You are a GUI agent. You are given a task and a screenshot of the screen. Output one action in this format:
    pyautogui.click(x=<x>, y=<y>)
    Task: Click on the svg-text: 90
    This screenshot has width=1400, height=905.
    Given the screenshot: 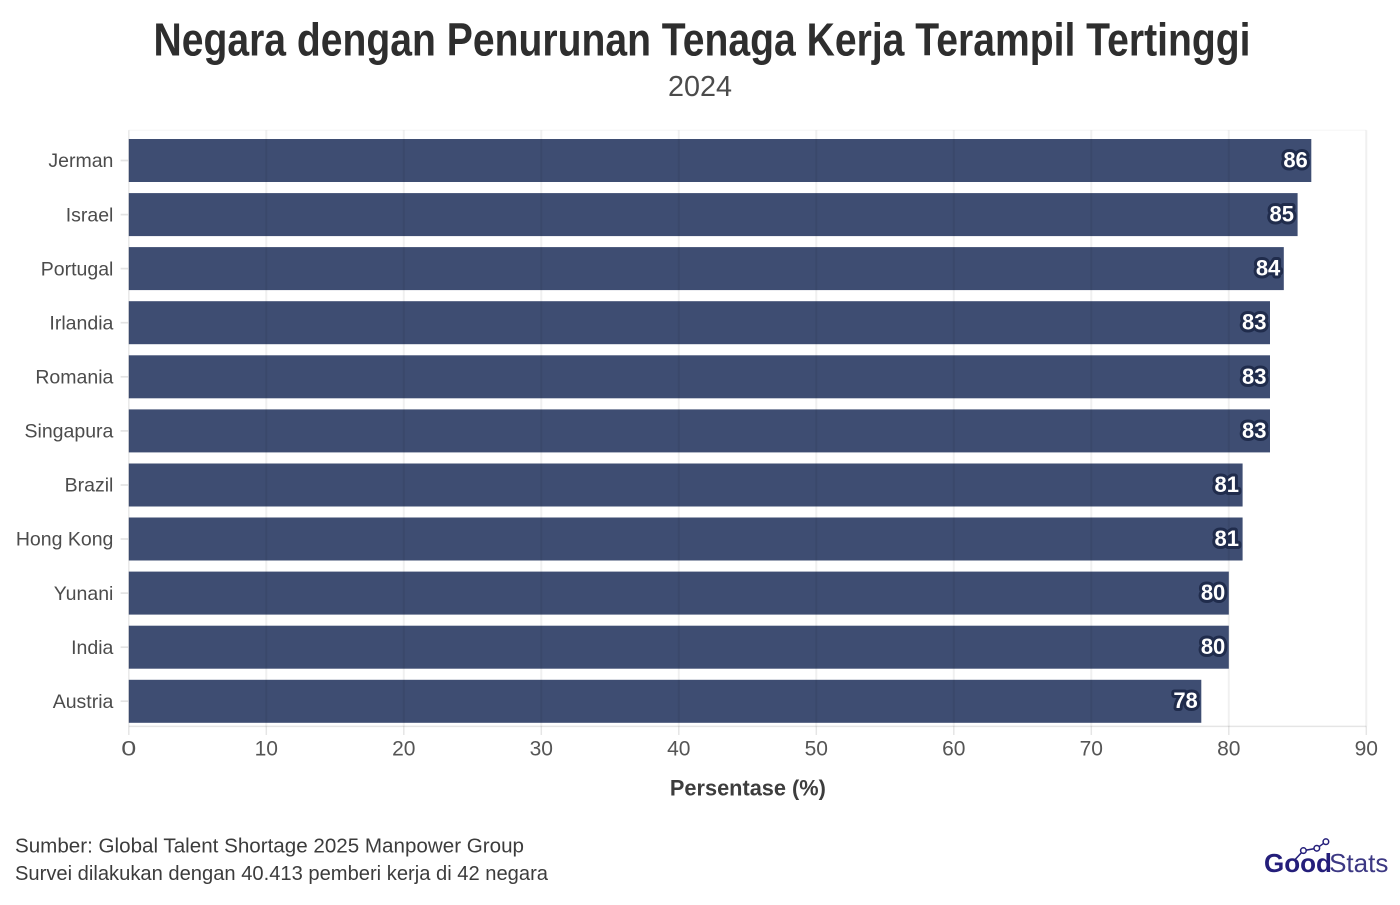 What is the action you would take?
    pyautogui.click(x=1366, y=748)
    